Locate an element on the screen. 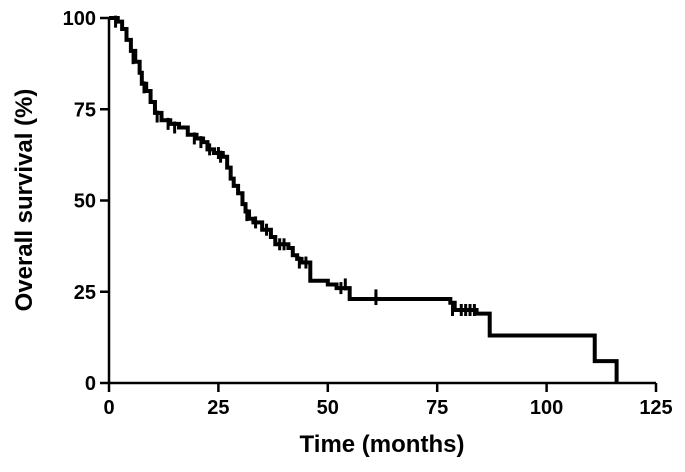 Image resolution: width=685 pixels, height=472 pixels. y-ticks: 0 25 50 75 100 is located at coordinates (86, 201).